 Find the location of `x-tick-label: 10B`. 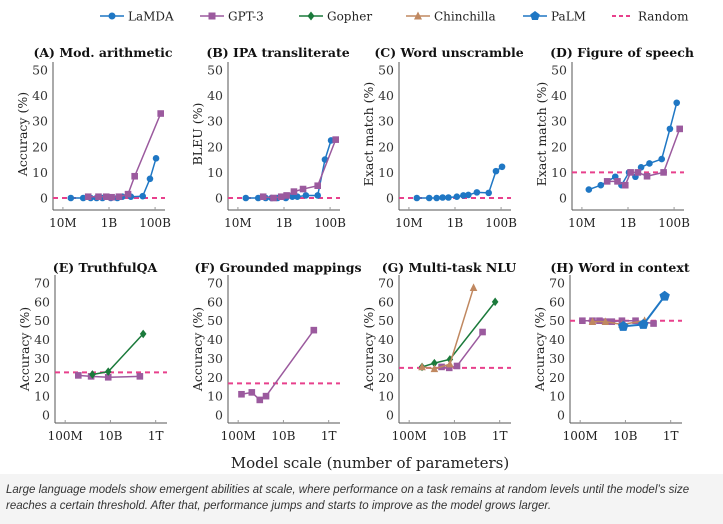

x-tick-label: 10B is located at coordinates (110, 436).